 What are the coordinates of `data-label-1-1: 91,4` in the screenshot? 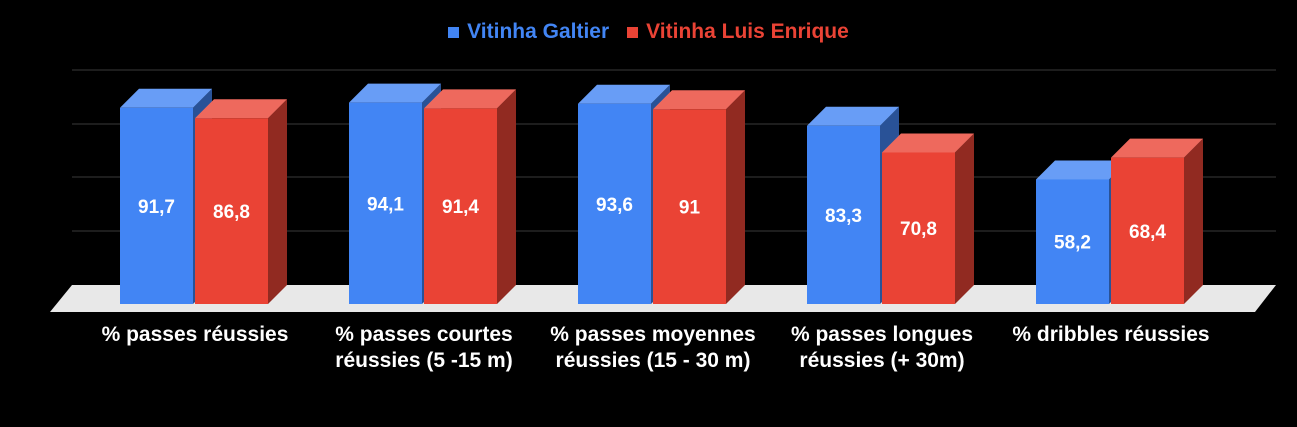 It's located at (460, 207).